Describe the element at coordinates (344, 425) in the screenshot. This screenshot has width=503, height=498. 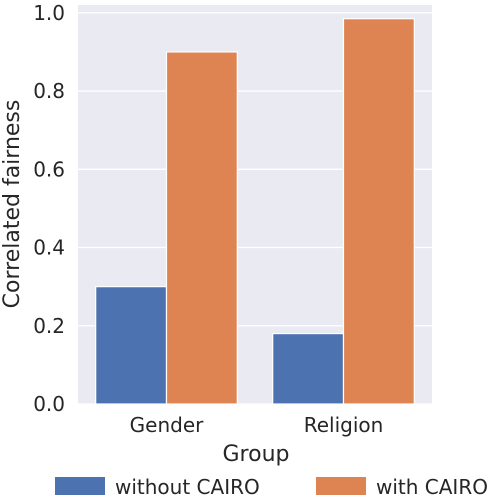
I see `x-tick-label: Religion` at that location.